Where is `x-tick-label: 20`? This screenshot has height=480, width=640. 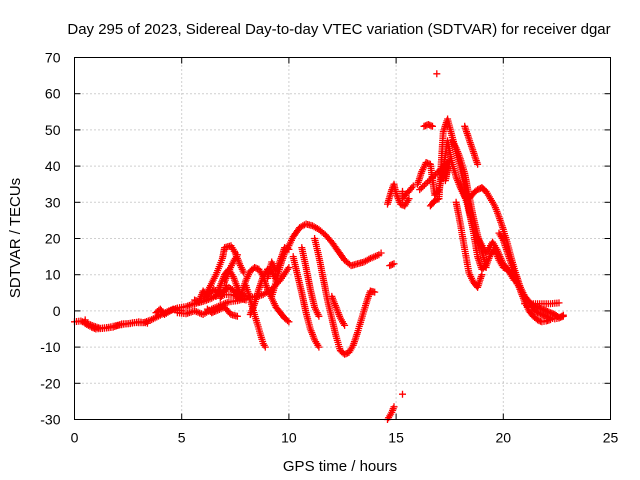
x-tick-label: 20 is located at coordinates (504, 438).